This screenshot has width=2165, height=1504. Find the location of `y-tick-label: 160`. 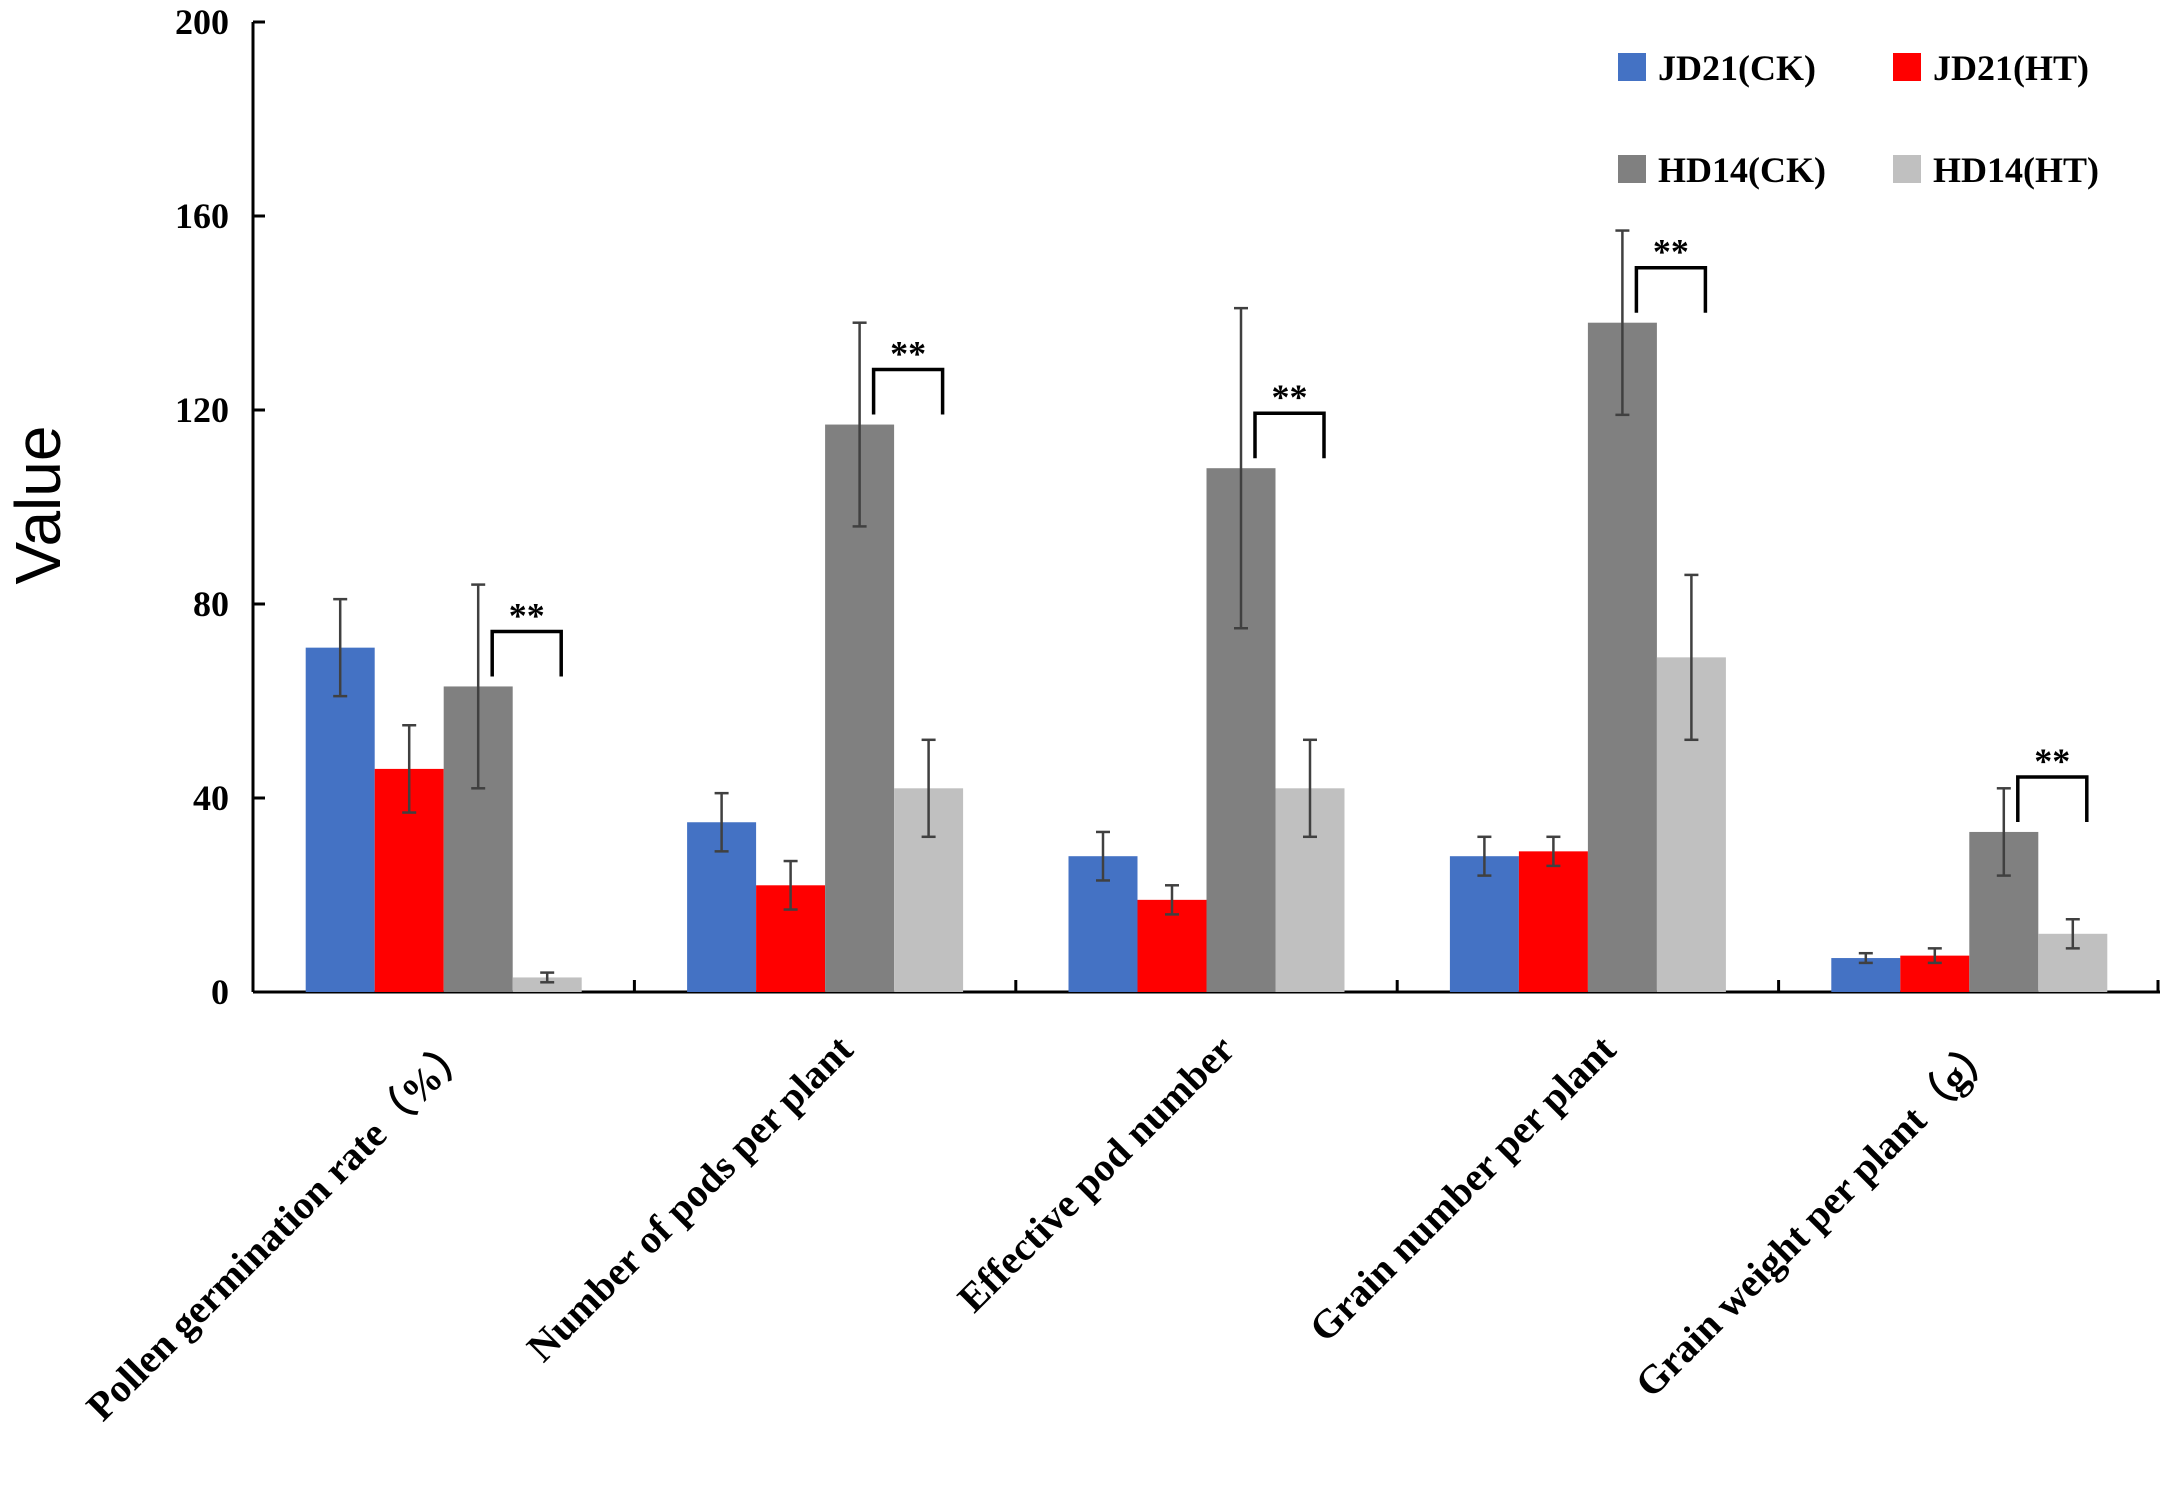

y-tick-label: 160 is located at coordinates (202, 216).